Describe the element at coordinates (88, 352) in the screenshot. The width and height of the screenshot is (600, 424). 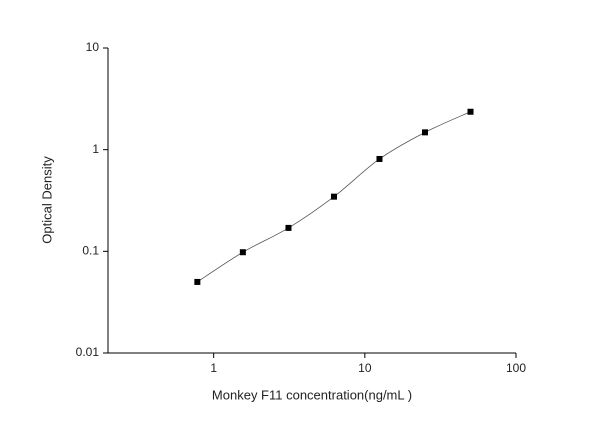
I see `y-tick-label: 0.01` at that location.